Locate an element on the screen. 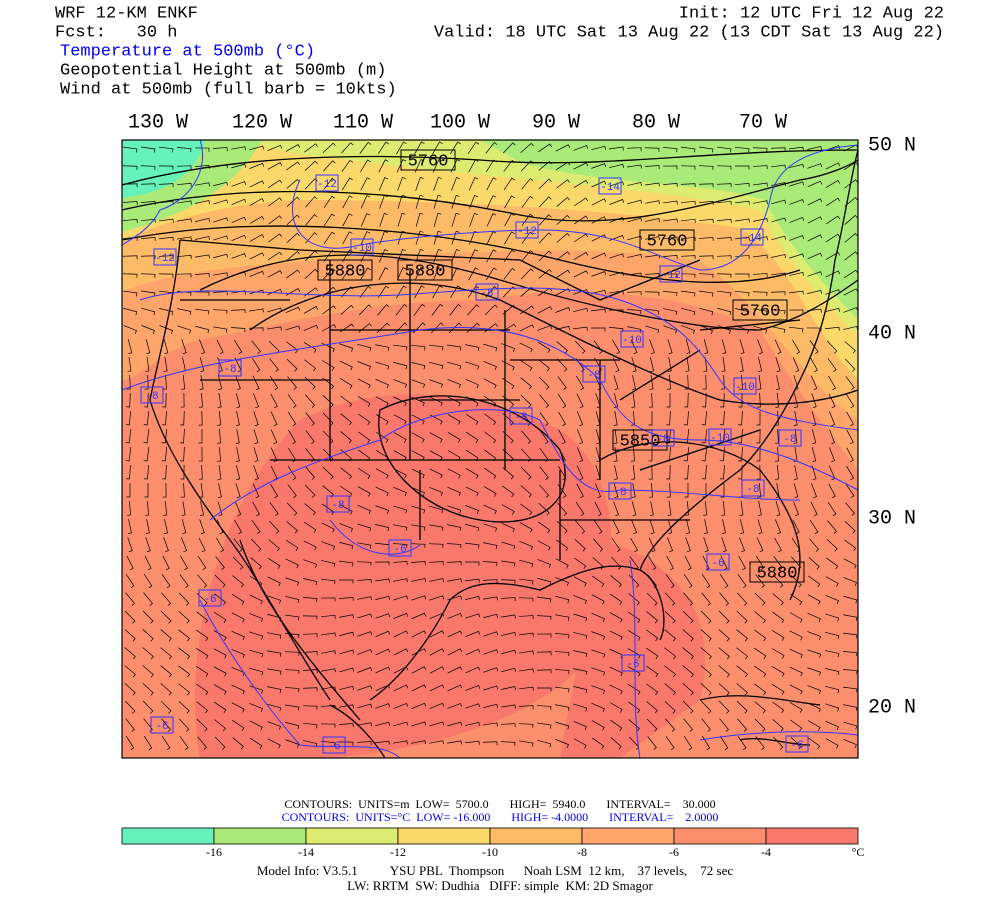  height-label-box is located at coordinates (640, 440).